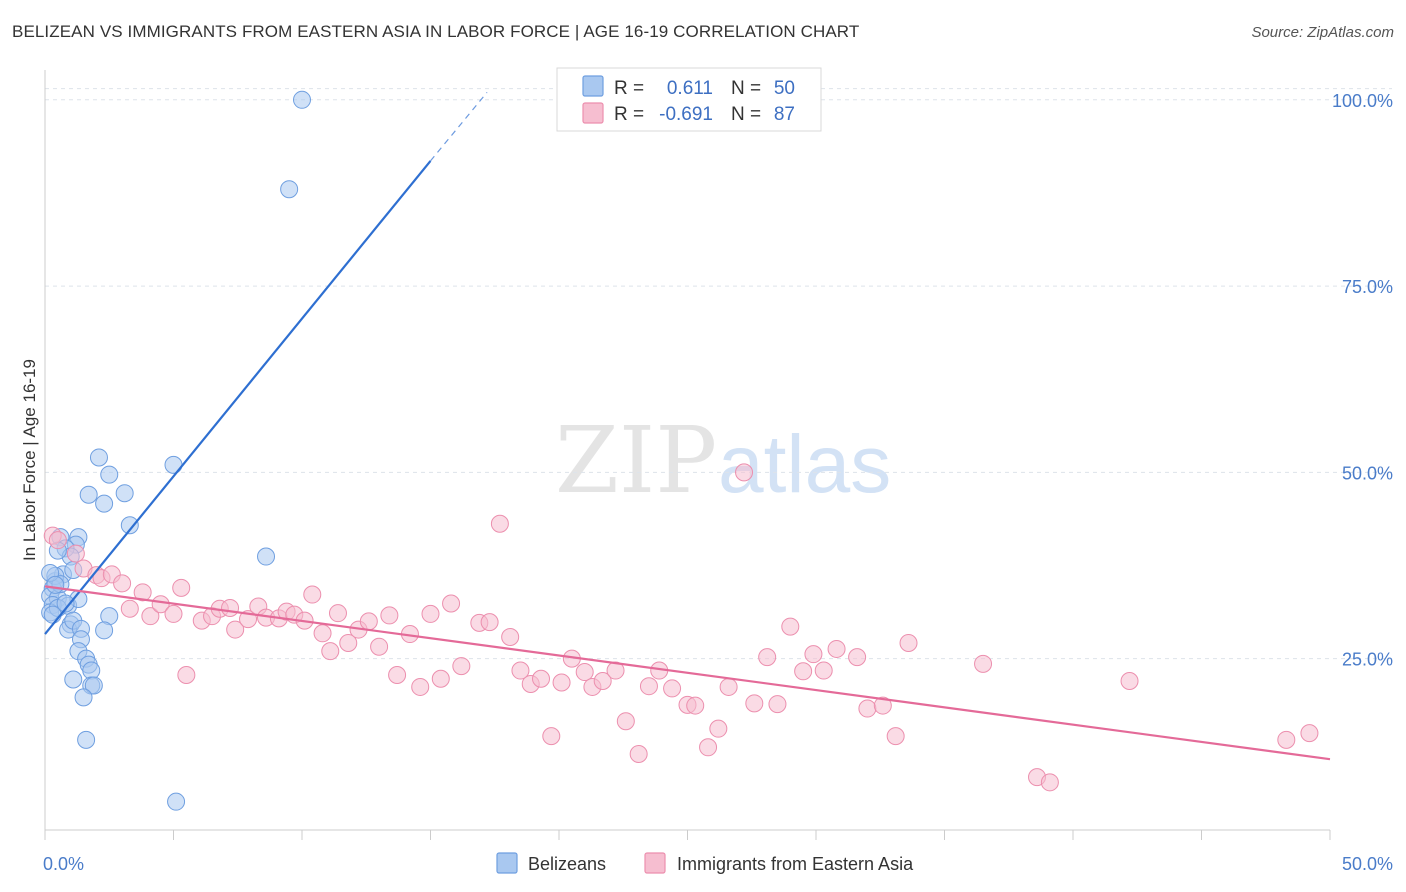 This screenshot has height=892, width=1406. I want to click on y-tick-label-3: 100.0%, so click(1362, 101).